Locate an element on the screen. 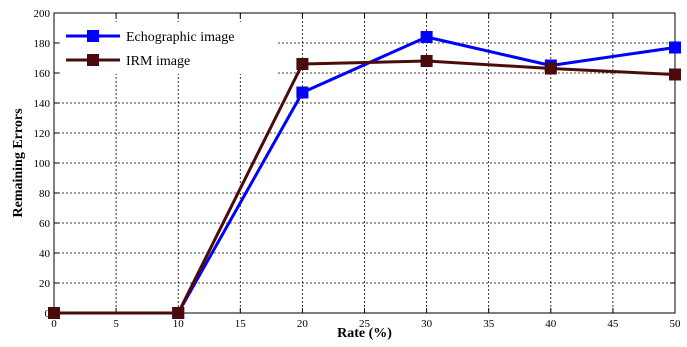  y-tick-label: 80 is located at coordinates (45, 194).